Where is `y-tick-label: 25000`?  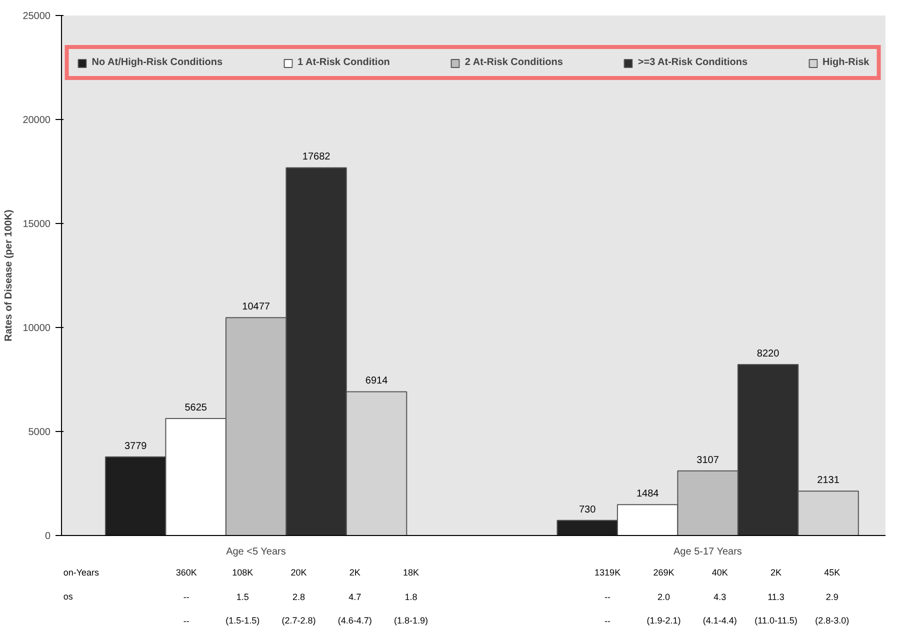 y-tick-label: 25000 is located at coordinates (36, 16).